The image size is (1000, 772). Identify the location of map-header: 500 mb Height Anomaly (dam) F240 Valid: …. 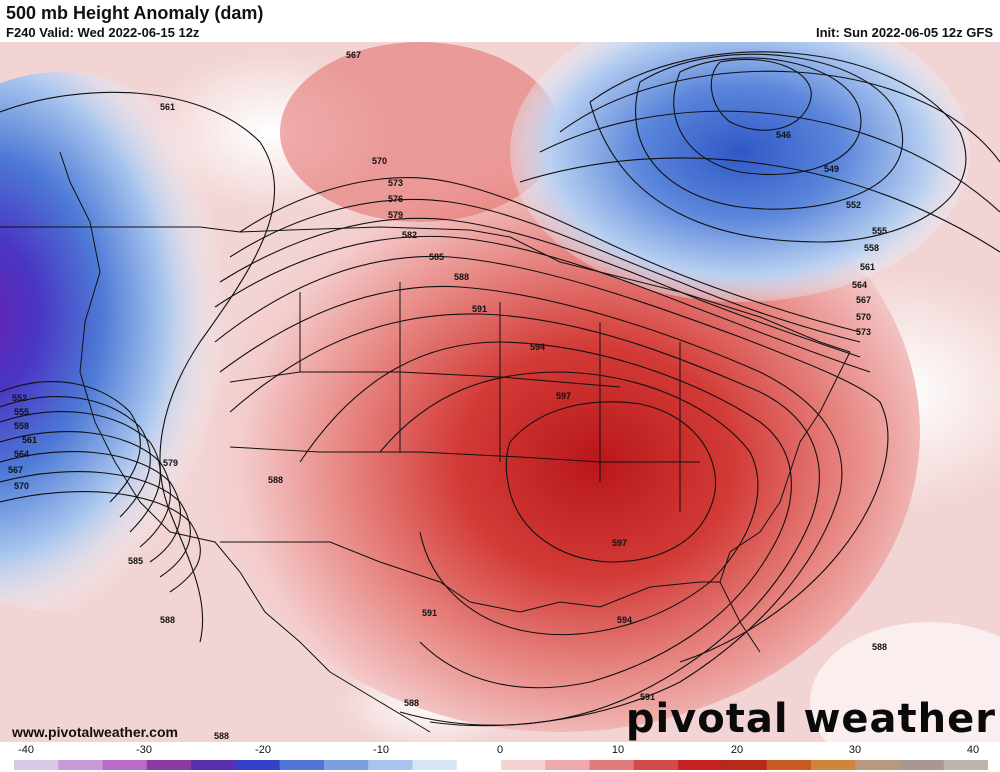
(500, 21).